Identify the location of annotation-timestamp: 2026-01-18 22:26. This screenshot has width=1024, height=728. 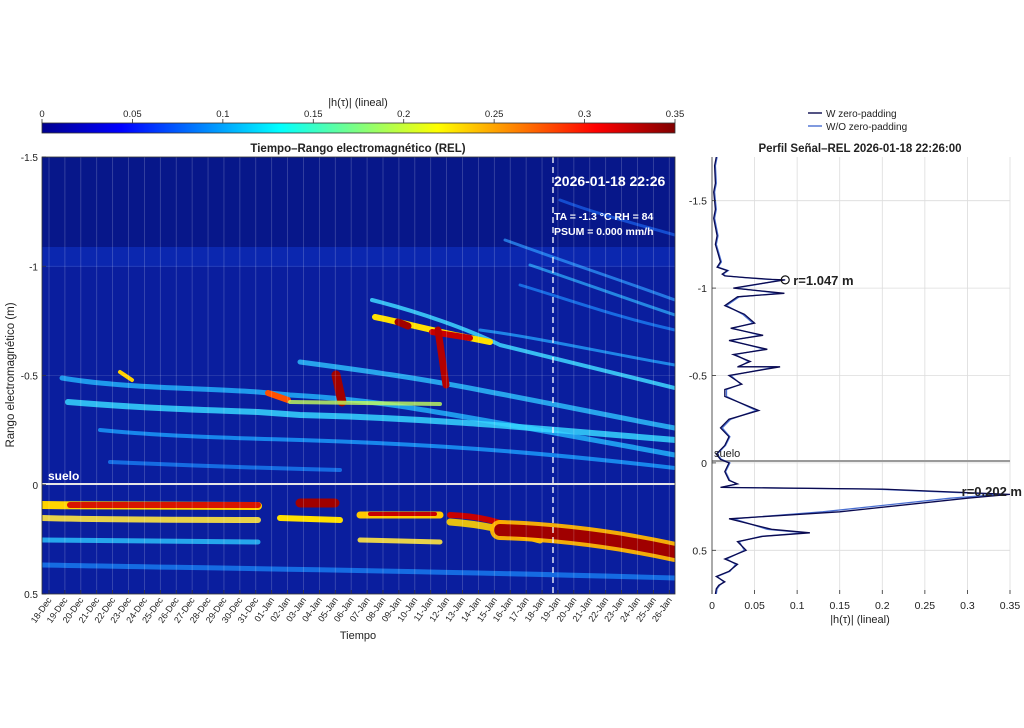
(610, 181).